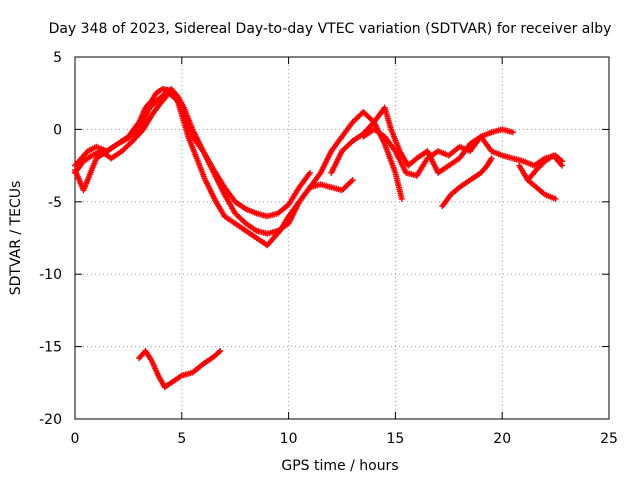 This screenshot has width=640, height=480. What do you see at coordinates (395, 439) in the screenshot?
I see `x-tick-label: 15` at bounding box center [395, 439].